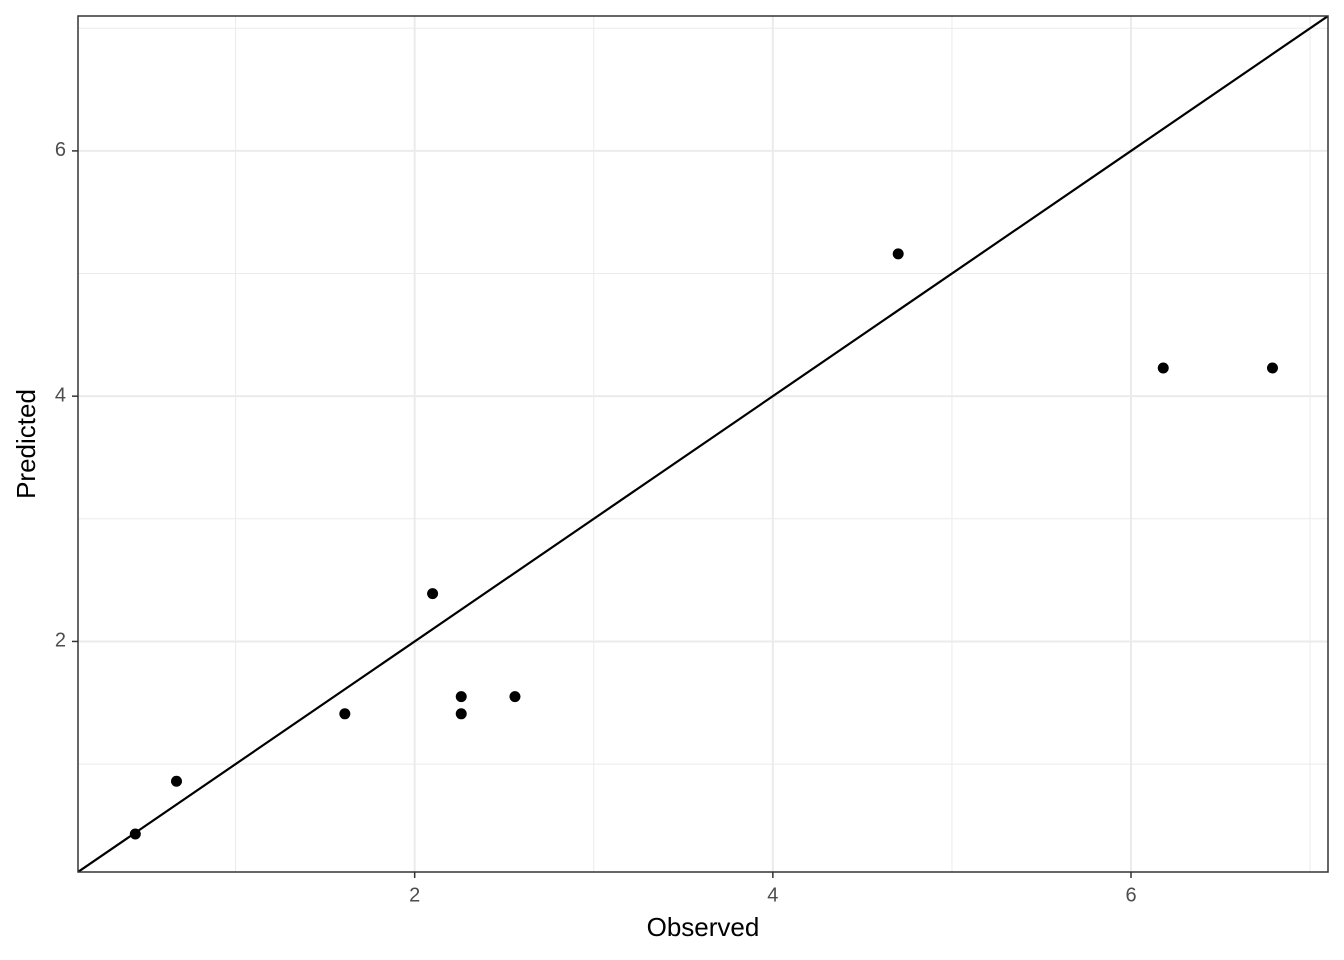 The width and height of the screenshot is (1344, 960). What do you see at coordinates (414, 895) in the screenshot?
I see `x-tick-label: 2` at bounding box center [414, 895].